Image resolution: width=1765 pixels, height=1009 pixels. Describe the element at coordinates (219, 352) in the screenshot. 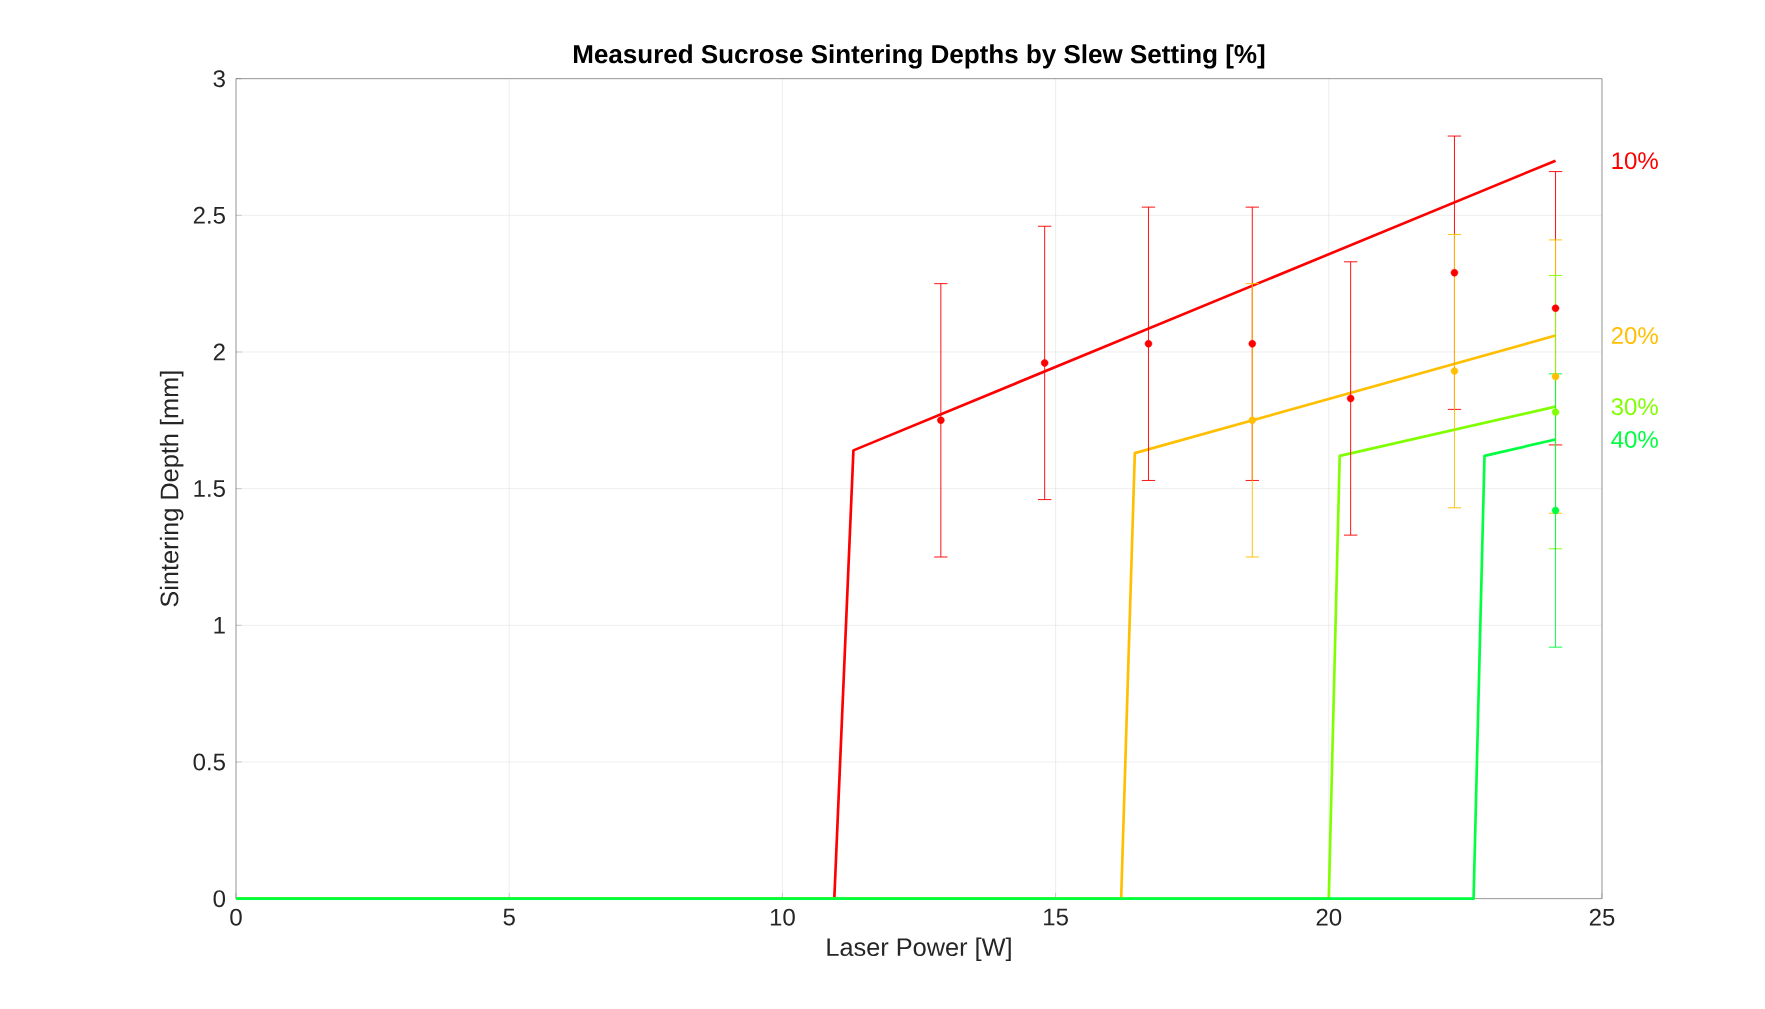

I see `y-tick-label: 2` at that location.